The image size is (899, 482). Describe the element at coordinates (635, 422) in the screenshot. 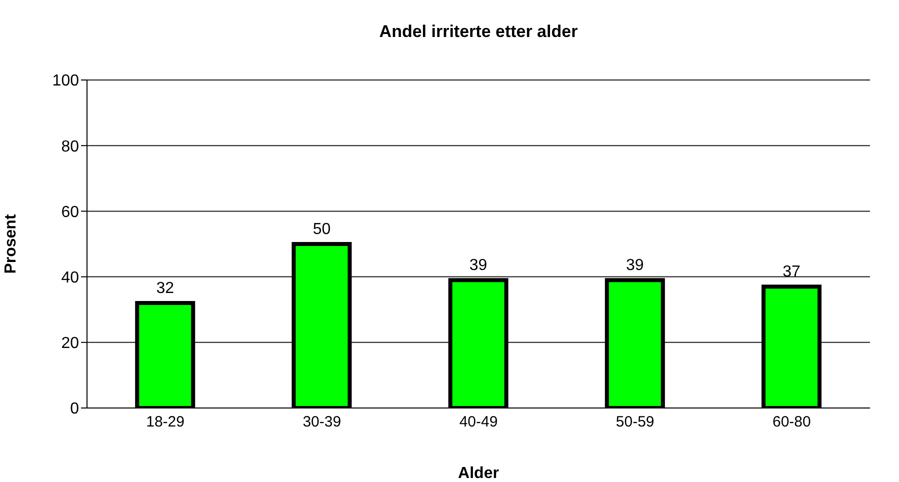

I see `x-tick-label: 50-59` at that location.